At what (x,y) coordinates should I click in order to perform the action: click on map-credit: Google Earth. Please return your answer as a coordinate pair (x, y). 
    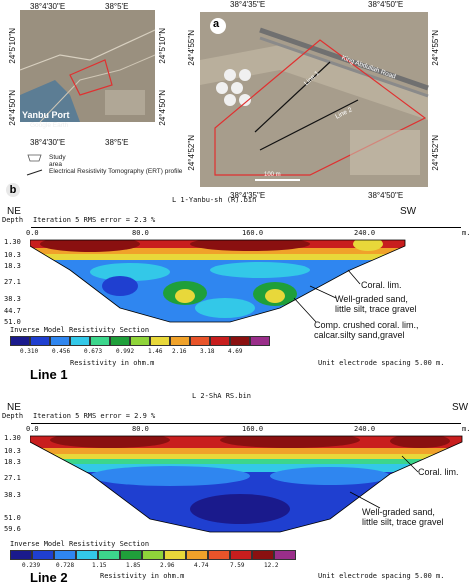
    Looking at the image, I should click on (49, 125).